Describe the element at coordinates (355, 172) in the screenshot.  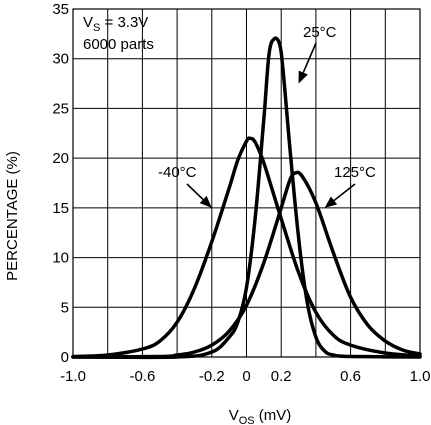
I see `series-label-125c: 125°C` at that location.